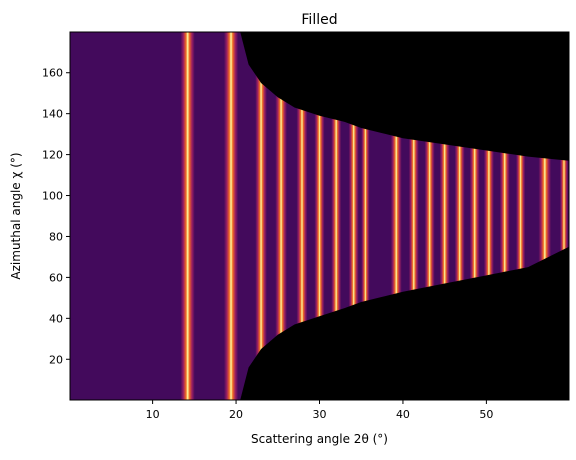  What do you see at coordinates (52, 196) in the screenshot?
I see `y-tick-label: 100` at bounding box center [52, 196].